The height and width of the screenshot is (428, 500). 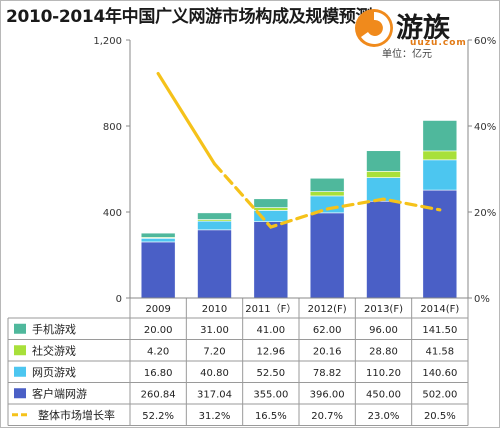 What do you see at coordinates (189, 17) in the screenshot?
I see `chart-title: 2010-2014年中国广义网游市场构成及规模预测` at bounding box center [189, 17].